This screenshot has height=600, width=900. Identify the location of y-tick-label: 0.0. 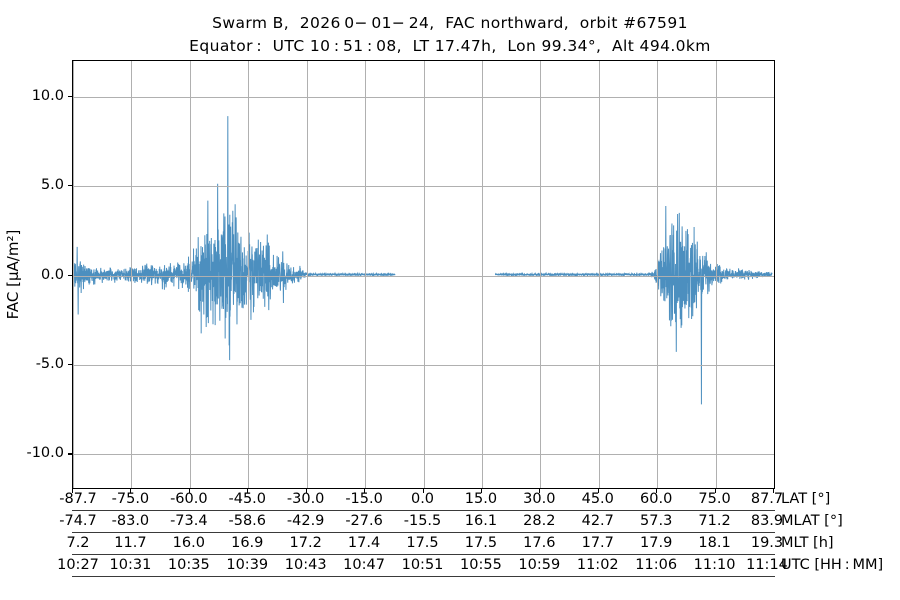
(52, 274).